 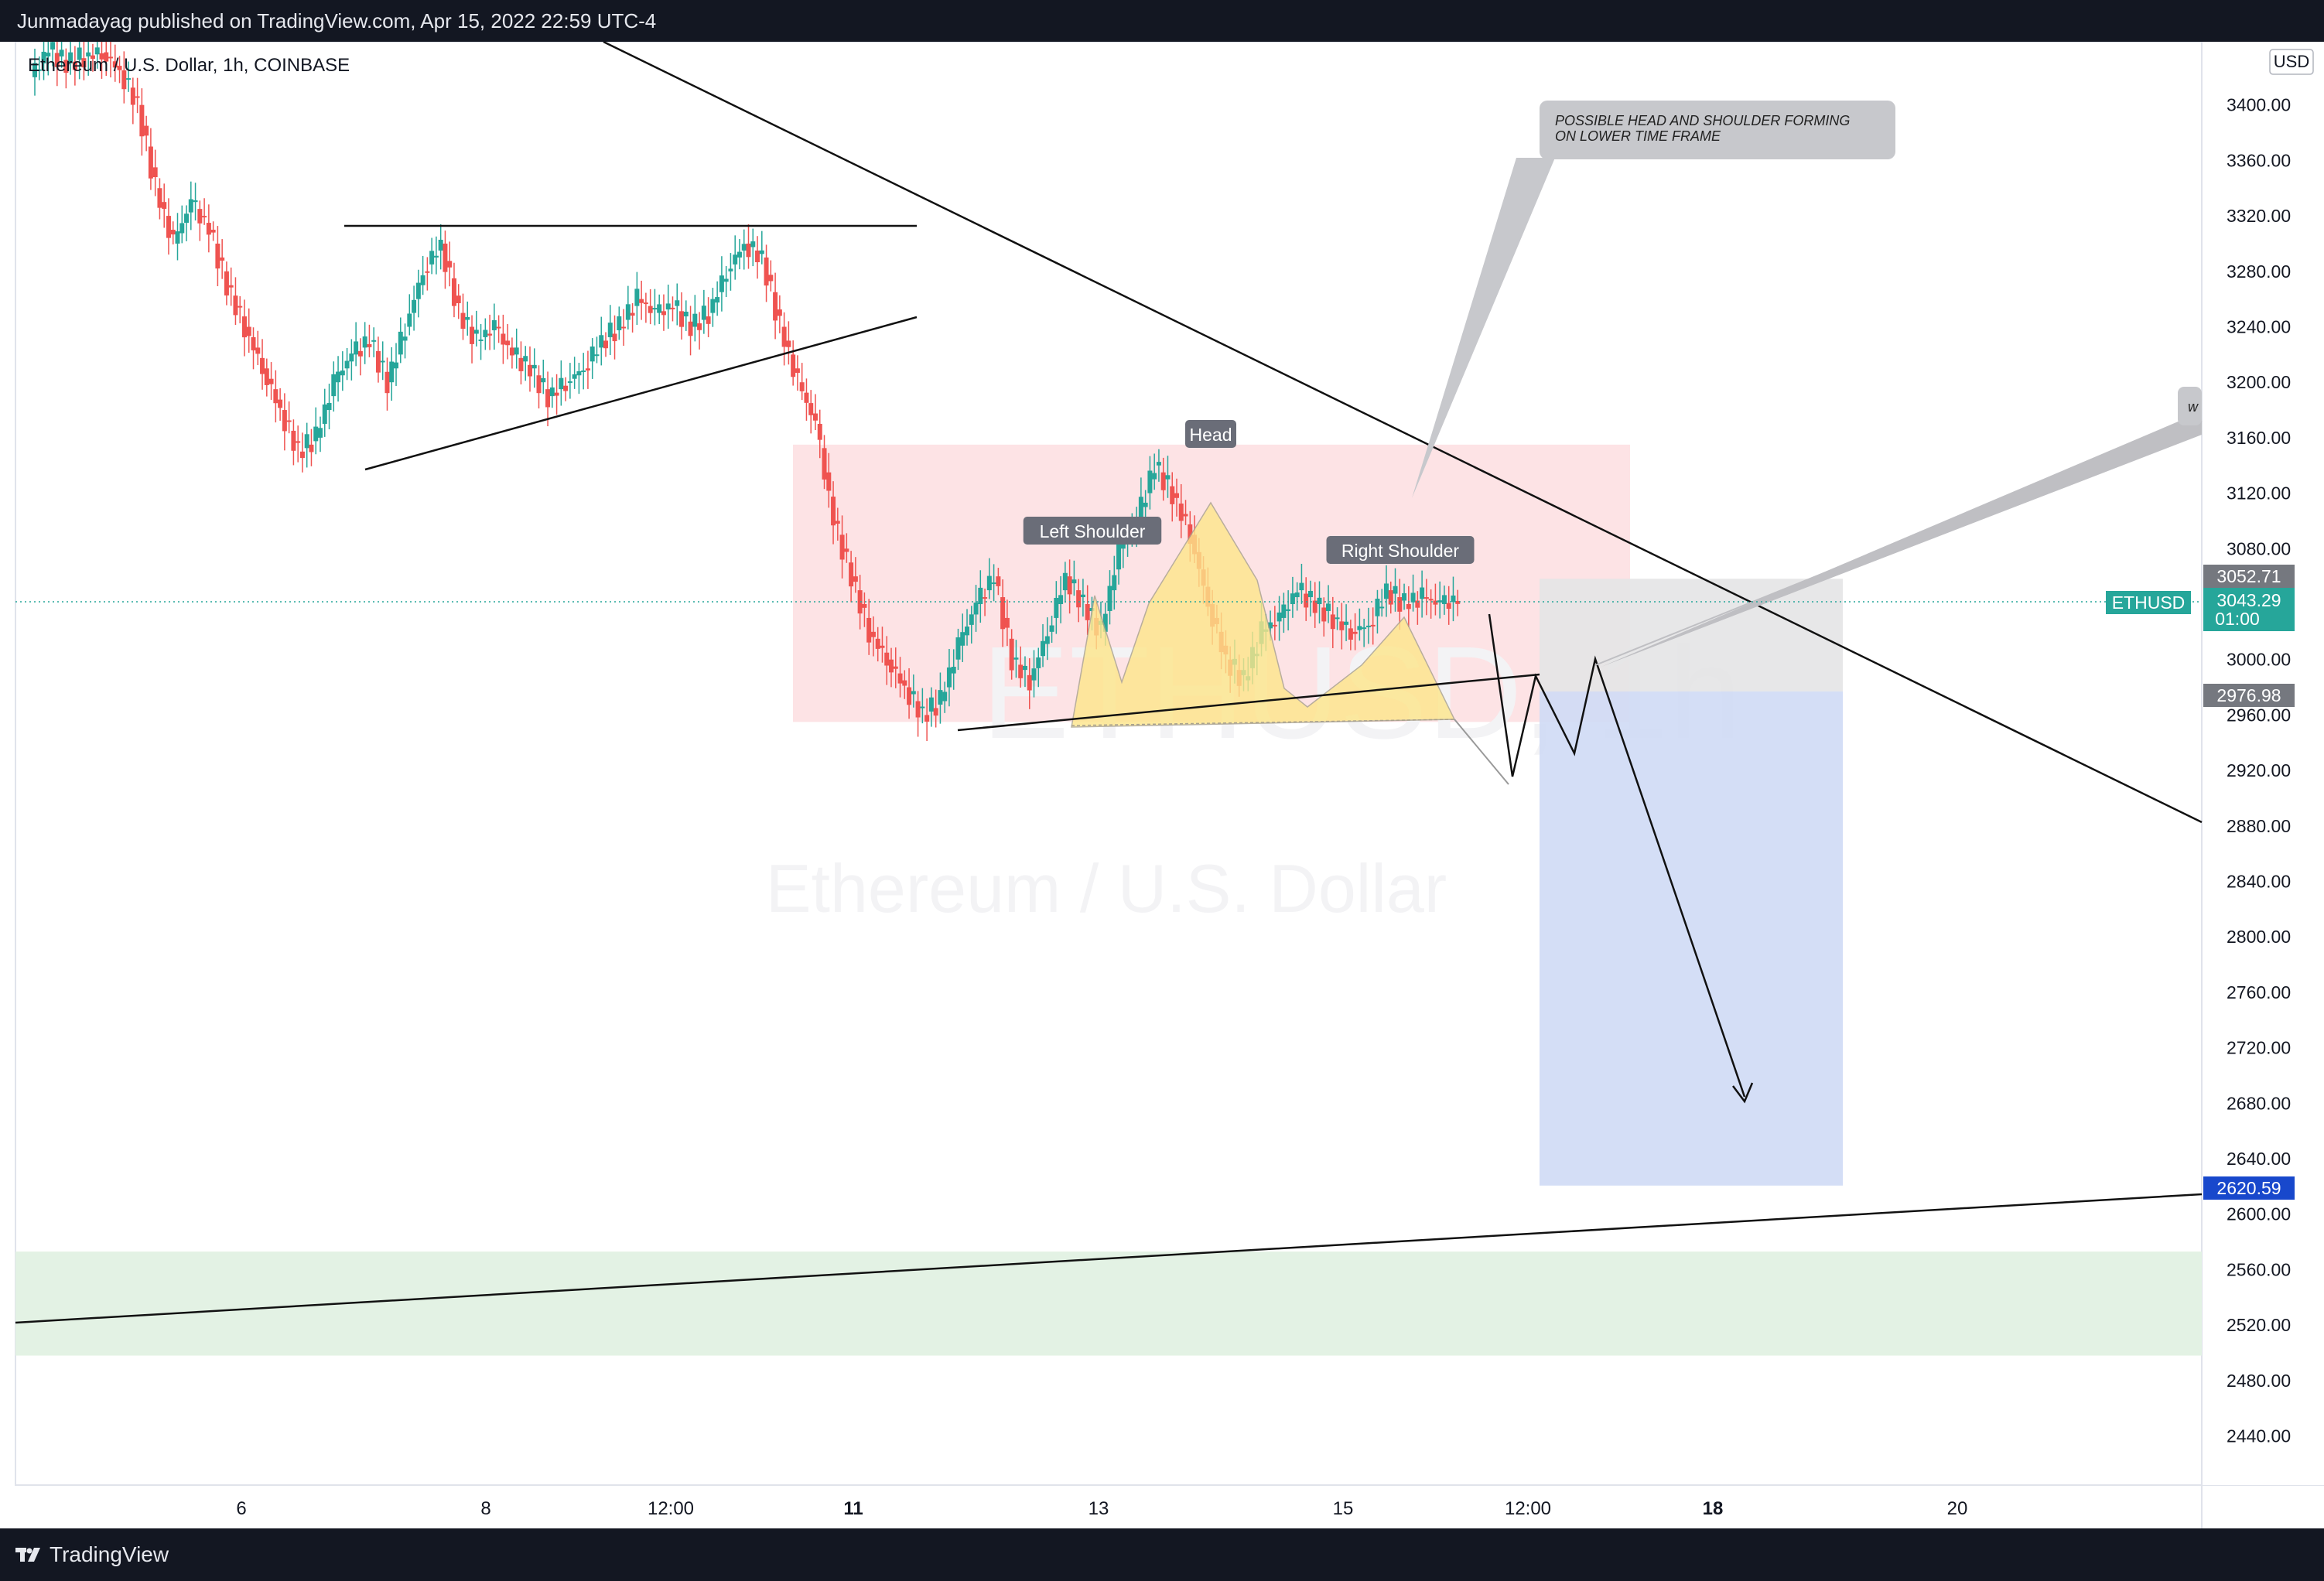 What do you see at coordinates (1092, 531) in the screenshot?
I see `left-shoulder-label-bg` at bounding box center [1092, 531].